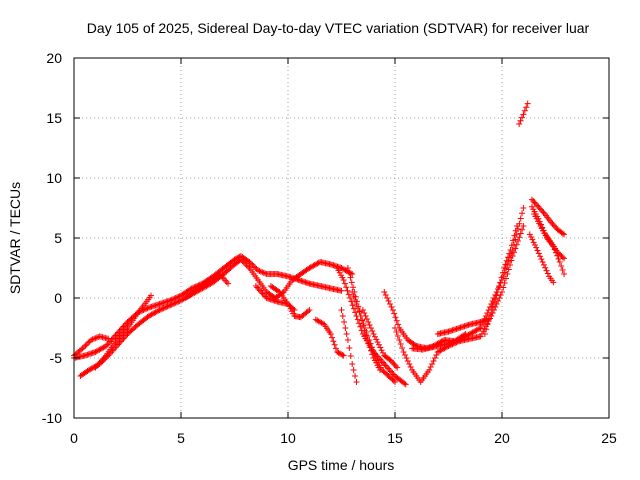  Describe the element at coordinates (288, 438) in the screenshot. I see `x-tick-label: 10` at that location.